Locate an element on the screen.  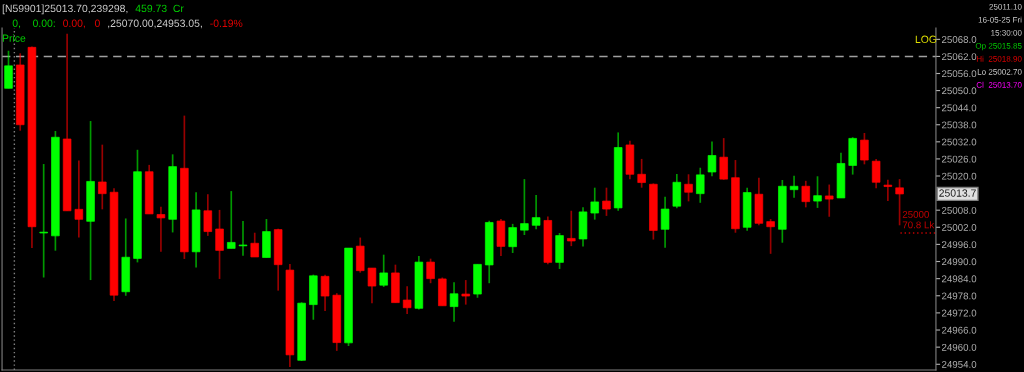
y-tick-label: 25044.0 is located at coordinates (959, 108).